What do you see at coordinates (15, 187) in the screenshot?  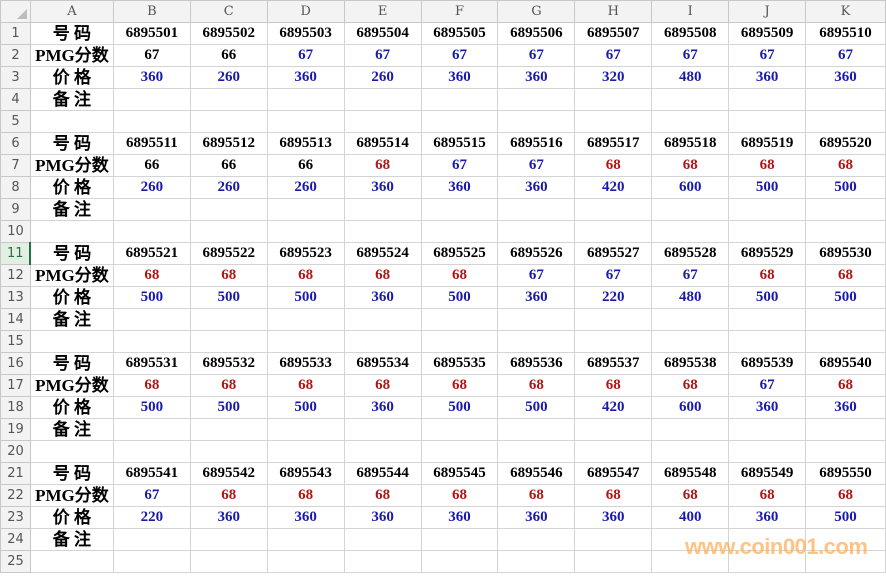 I see `row-header-8: 8` at bounding box center [15, 187].